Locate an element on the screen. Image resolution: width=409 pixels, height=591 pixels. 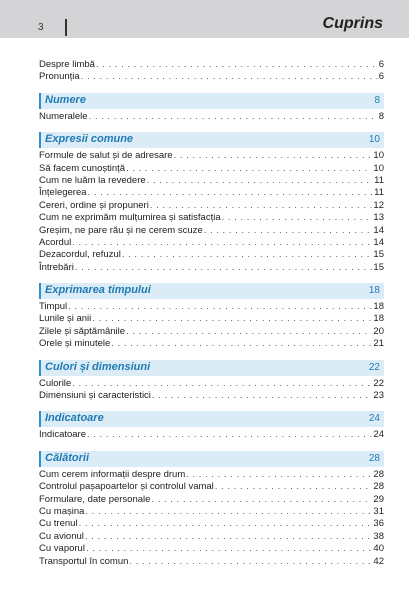
toc-entry: Formulare, date personale 29 is located at coordinates (211, 500).